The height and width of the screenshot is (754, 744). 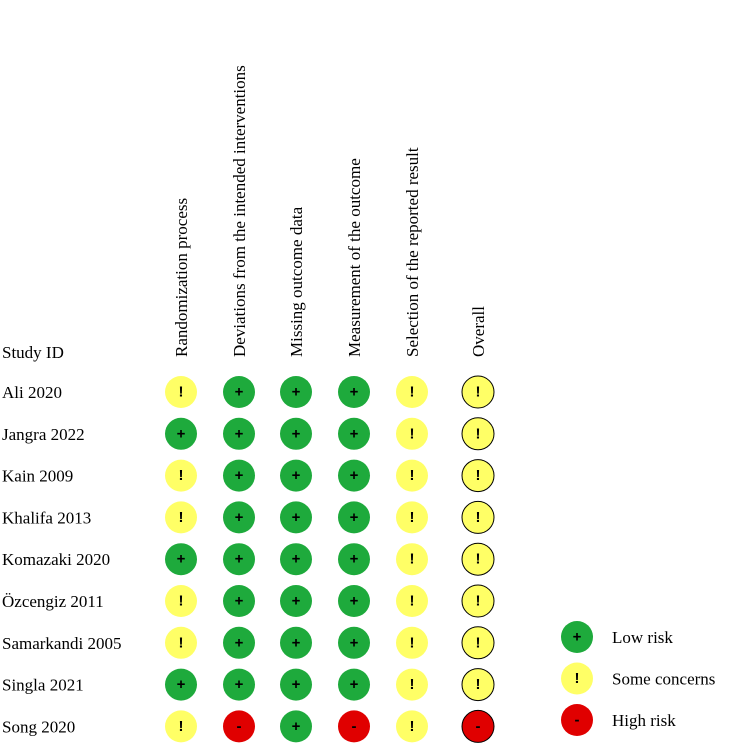 I want to click on domain-header: Measurement of the outcome, so click(x=354, y=257).